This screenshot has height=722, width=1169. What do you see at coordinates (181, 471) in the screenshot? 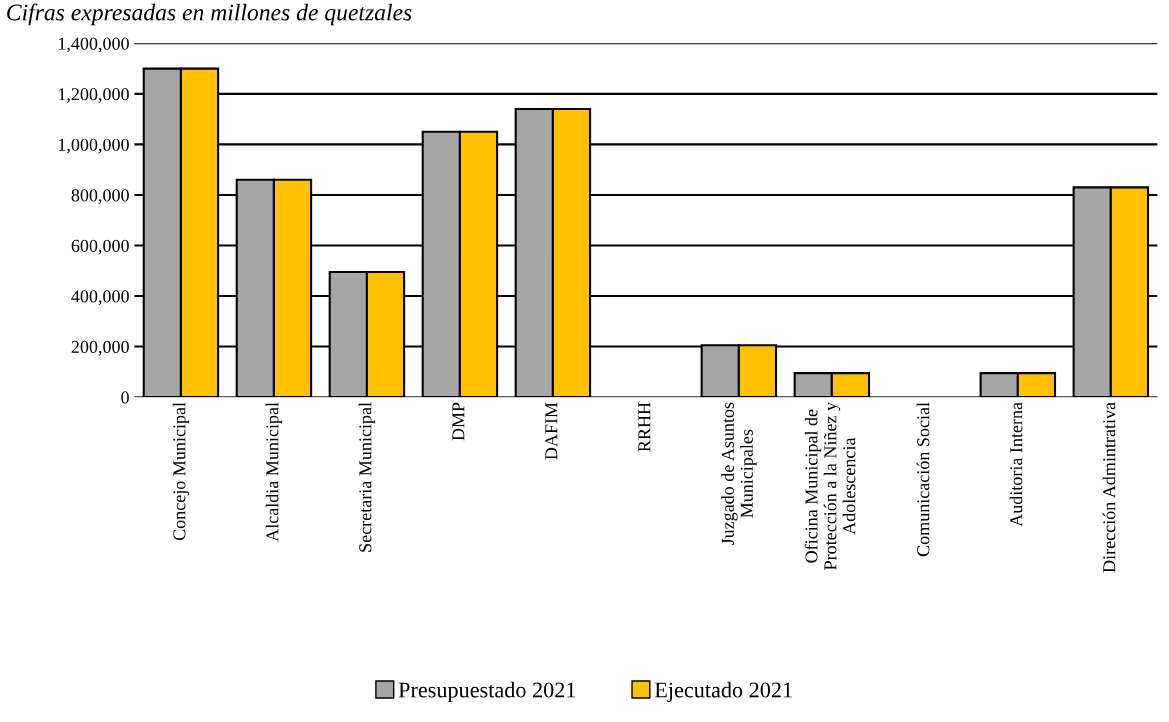
I see `x-tick-label: Concejo Municipal` at bounding box center [181, 471].